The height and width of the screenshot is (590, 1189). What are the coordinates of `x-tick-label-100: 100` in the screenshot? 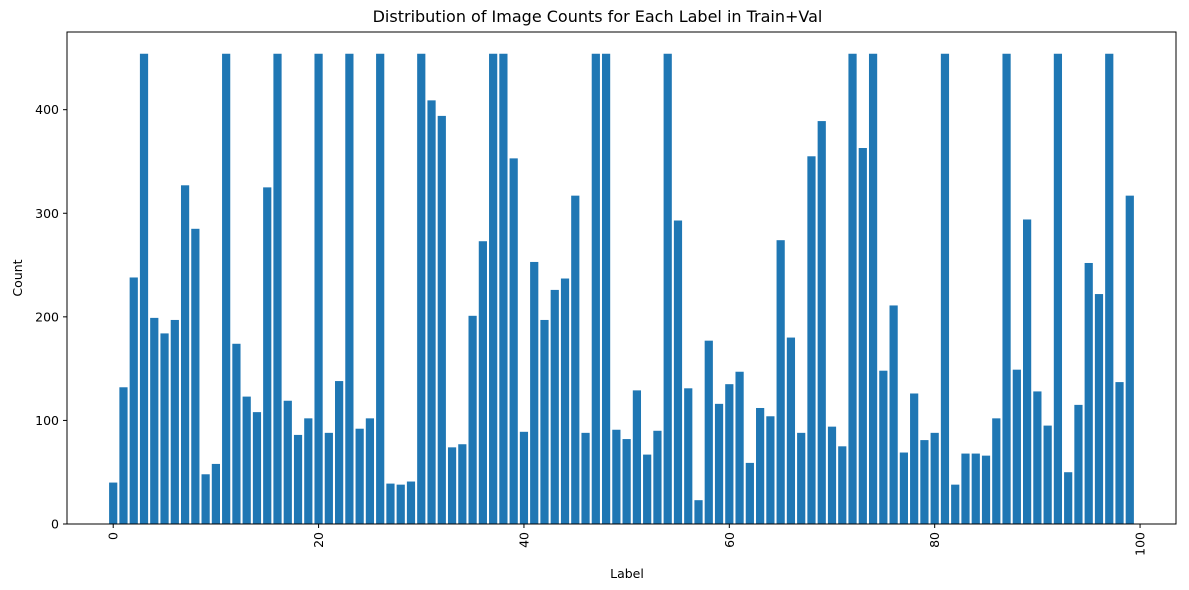 It's located at (1140, 544).